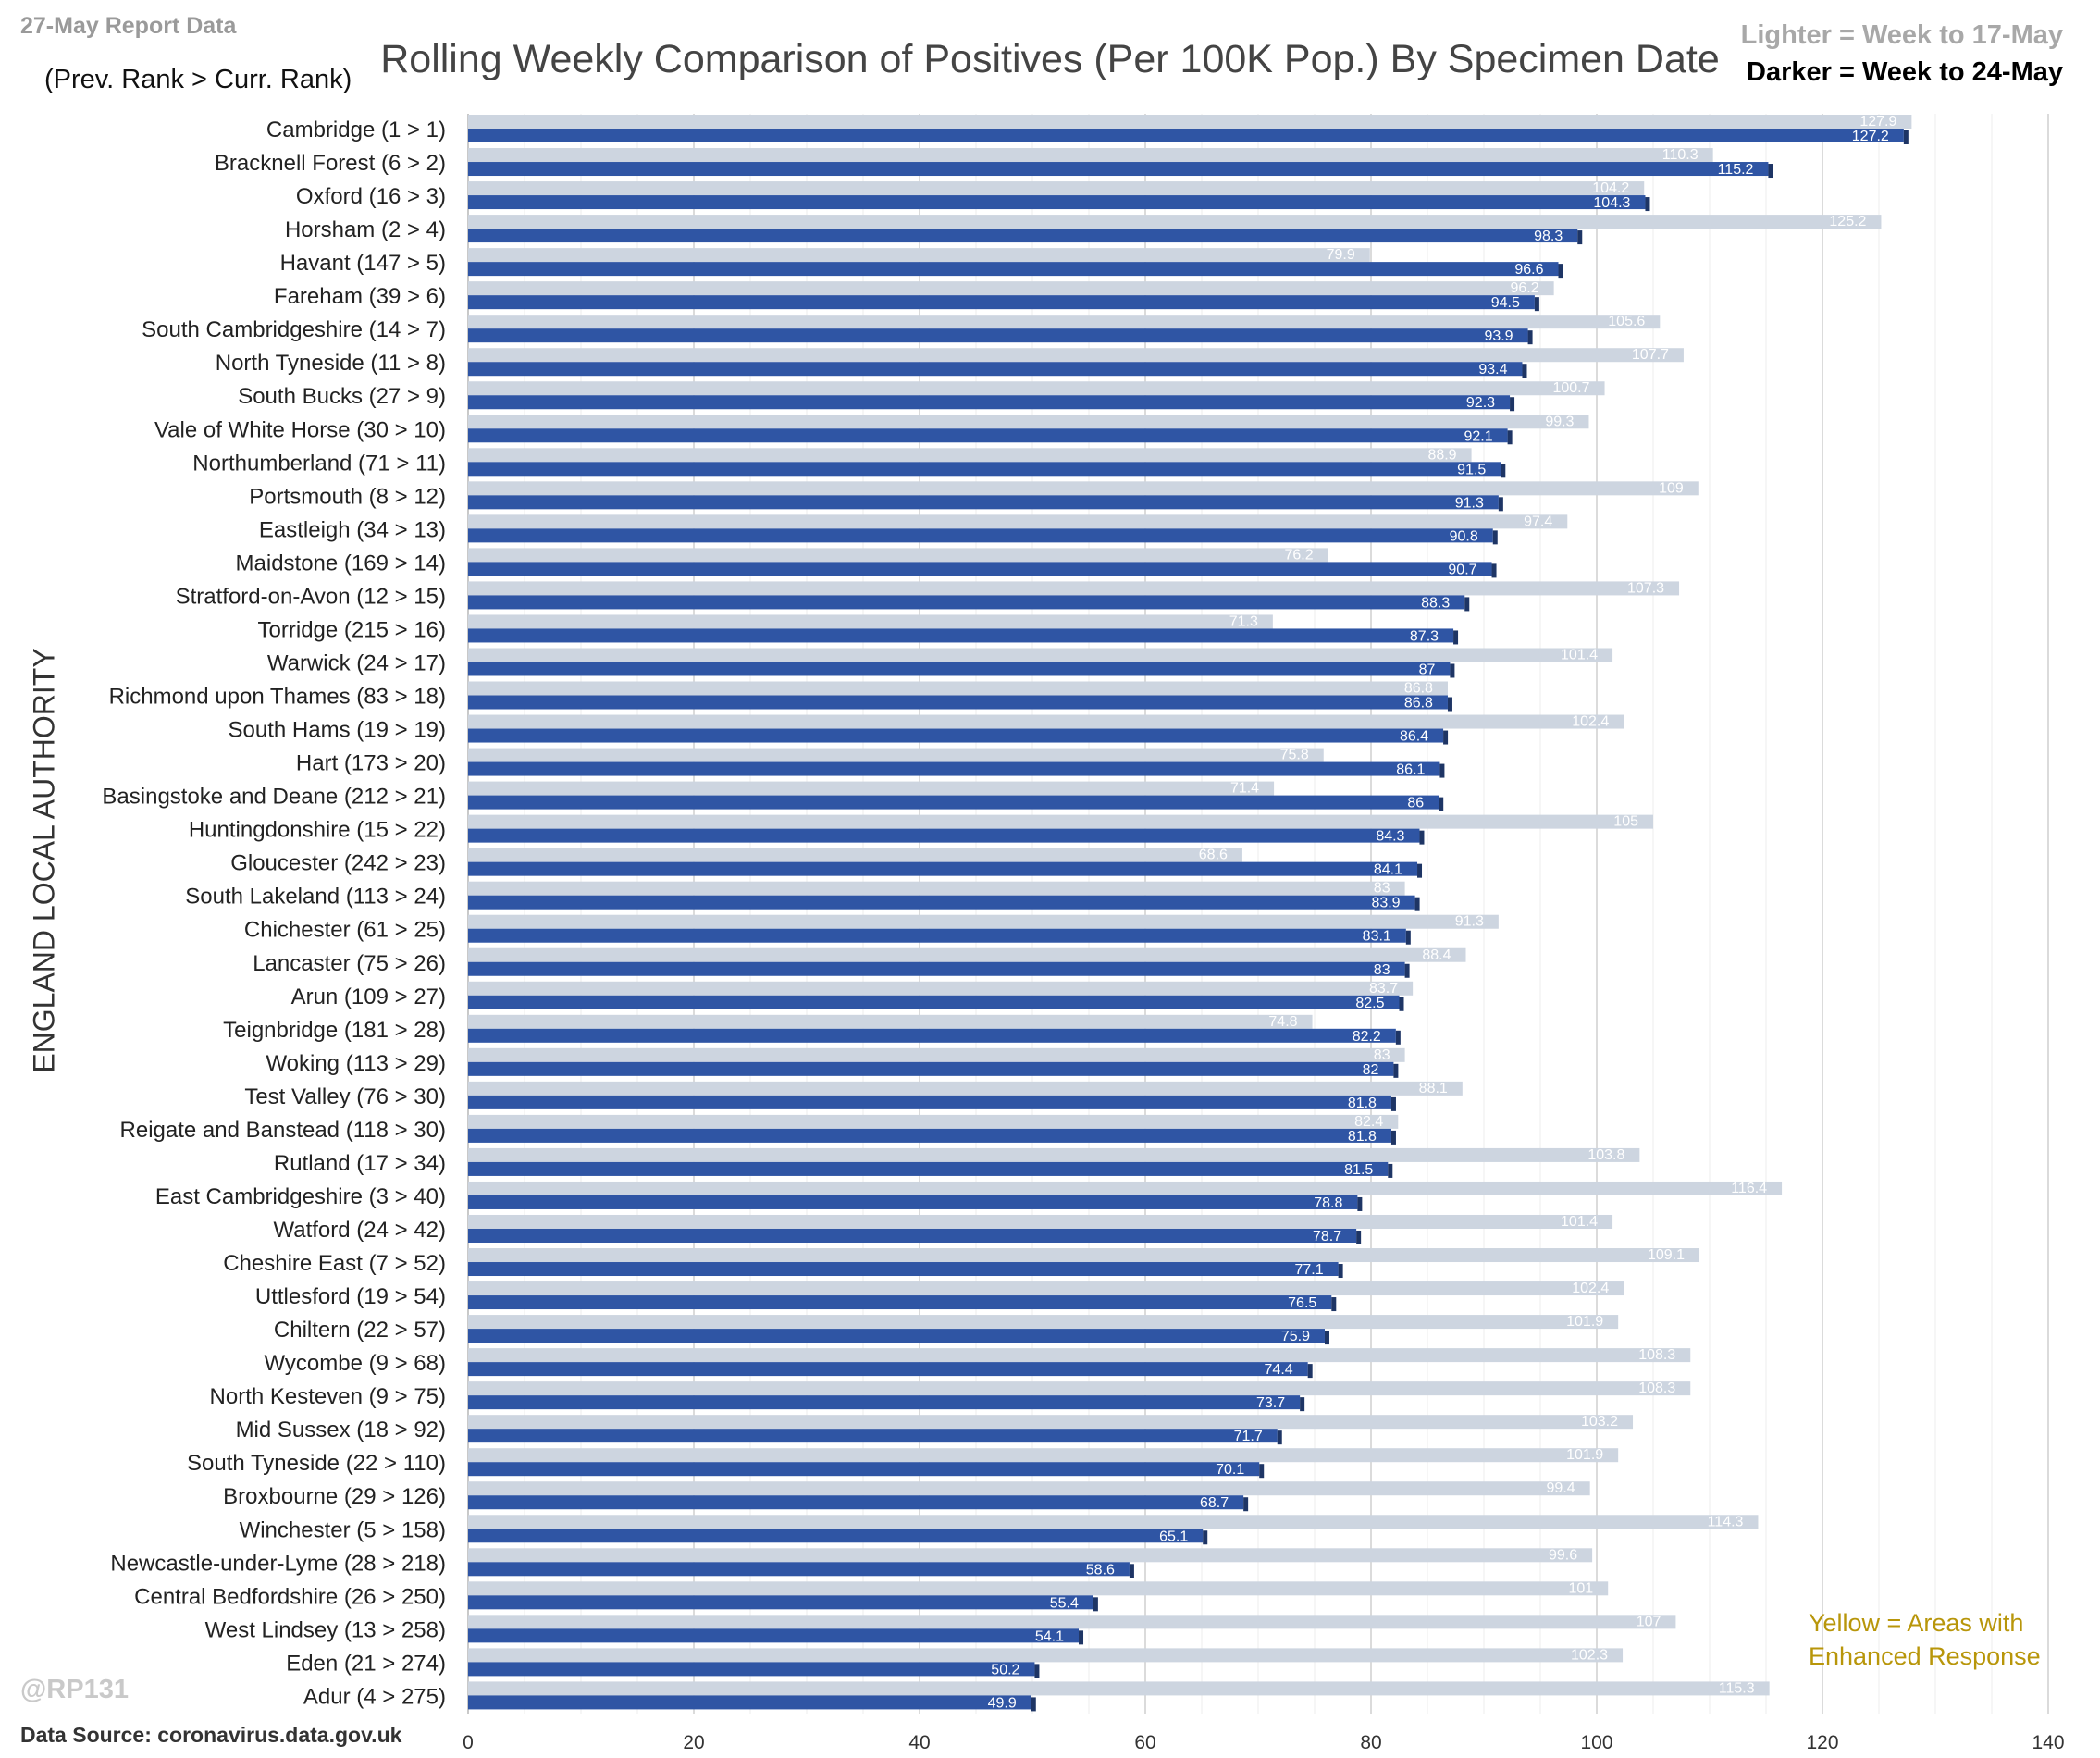 This screenshot has height=1758, width=2100. What do you see at coordinates (1671, 488) in the screenshot?
I see `data-label-previous-week: 109` at bounding box center [1671, 488].